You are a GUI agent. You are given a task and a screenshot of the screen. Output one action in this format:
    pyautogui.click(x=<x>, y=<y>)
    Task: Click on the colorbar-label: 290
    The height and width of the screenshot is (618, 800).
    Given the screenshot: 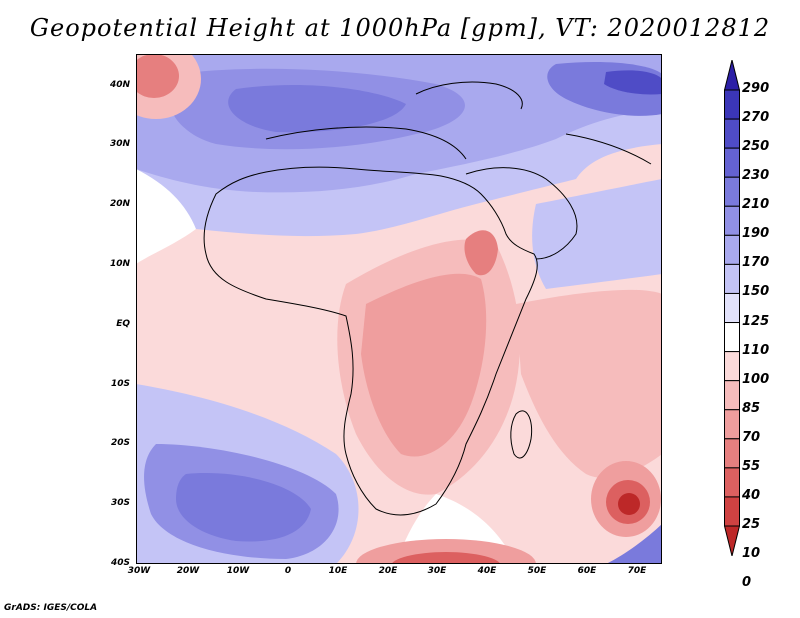 What is the action you would take?
    pyautogui.click(x=756, y=88)
    